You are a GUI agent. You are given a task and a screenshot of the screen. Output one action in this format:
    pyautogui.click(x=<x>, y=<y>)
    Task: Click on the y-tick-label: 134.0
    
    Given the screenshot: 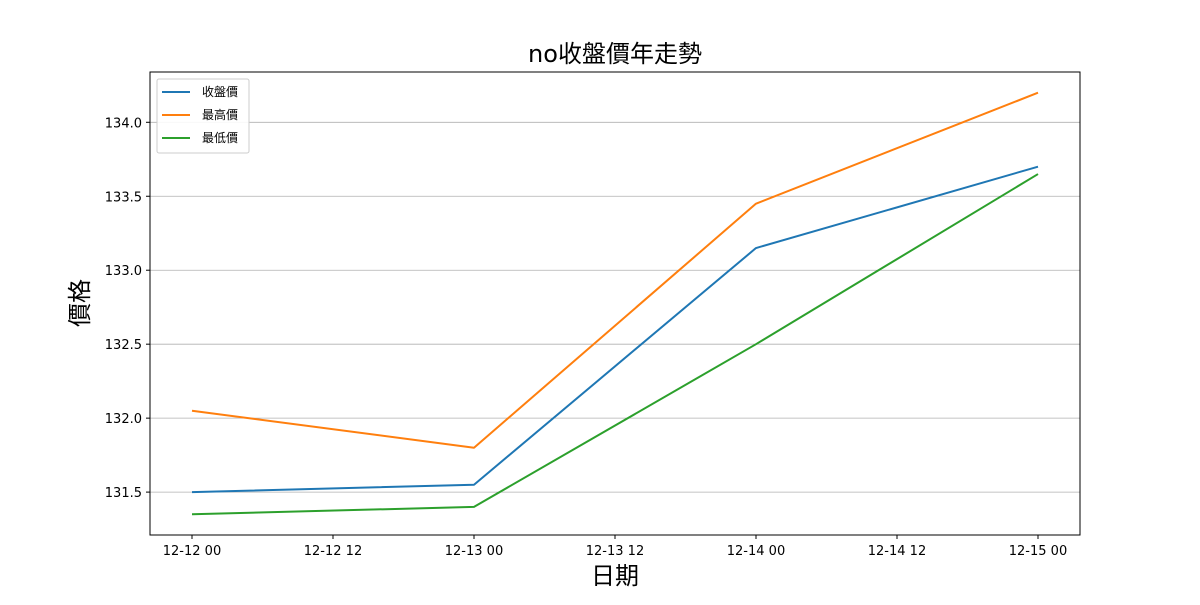 What is the action you would take?
    pyautogui.click(x=123, y=123)
    